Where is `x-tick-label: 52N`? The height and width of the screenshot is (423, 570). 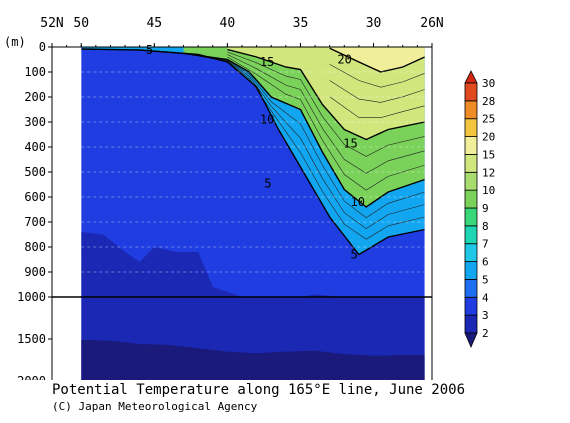 x-tick-label: 52N is located at coordinates (51, 23).